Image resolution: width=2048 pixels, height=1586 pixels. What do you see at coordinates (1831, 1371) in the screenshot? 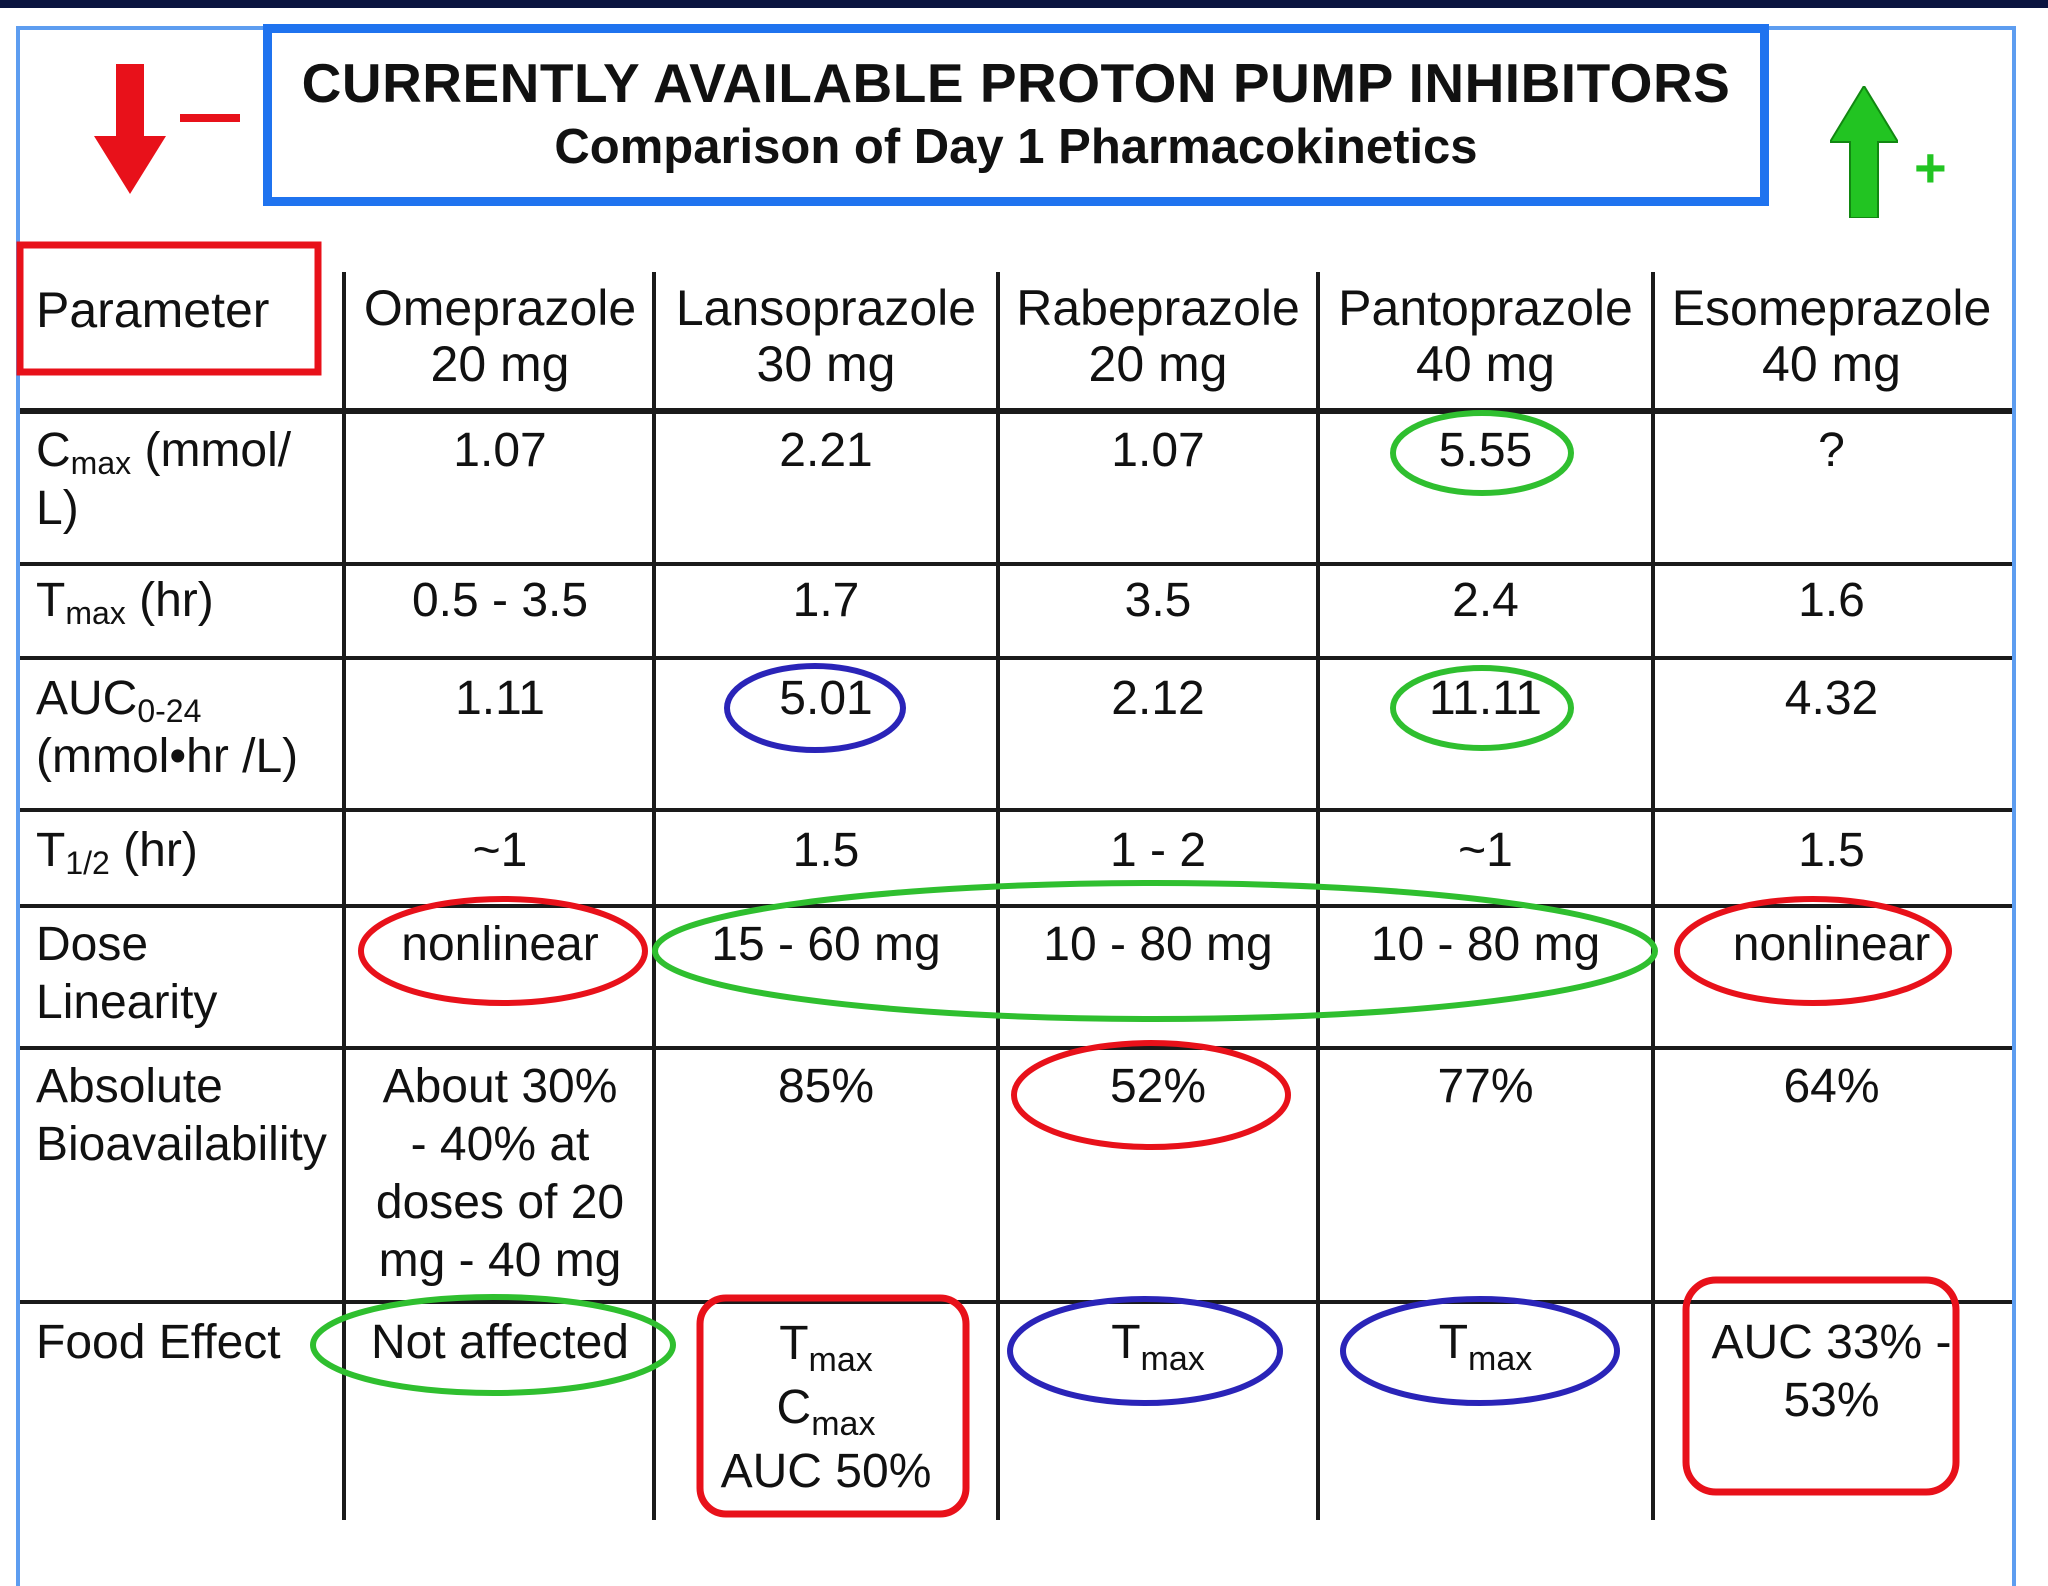
I see `cell-value-multiline: AUC 33% - 53%` at bounding box center [1831, 1371].